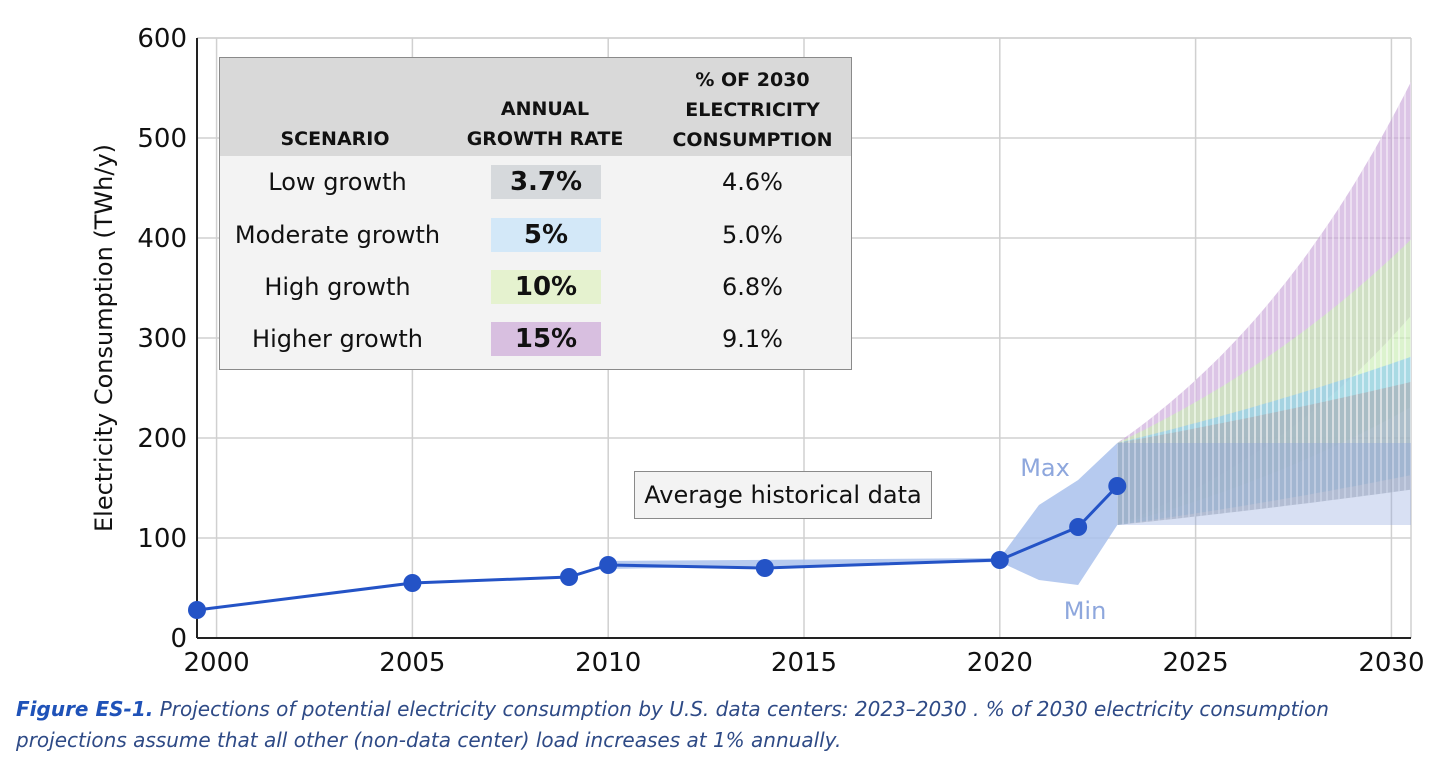  What do you see at coordinates (752, 140) in the screenshot?
I see `header-share-line3: CONSUMPTION` at bounding box center [752, 140].